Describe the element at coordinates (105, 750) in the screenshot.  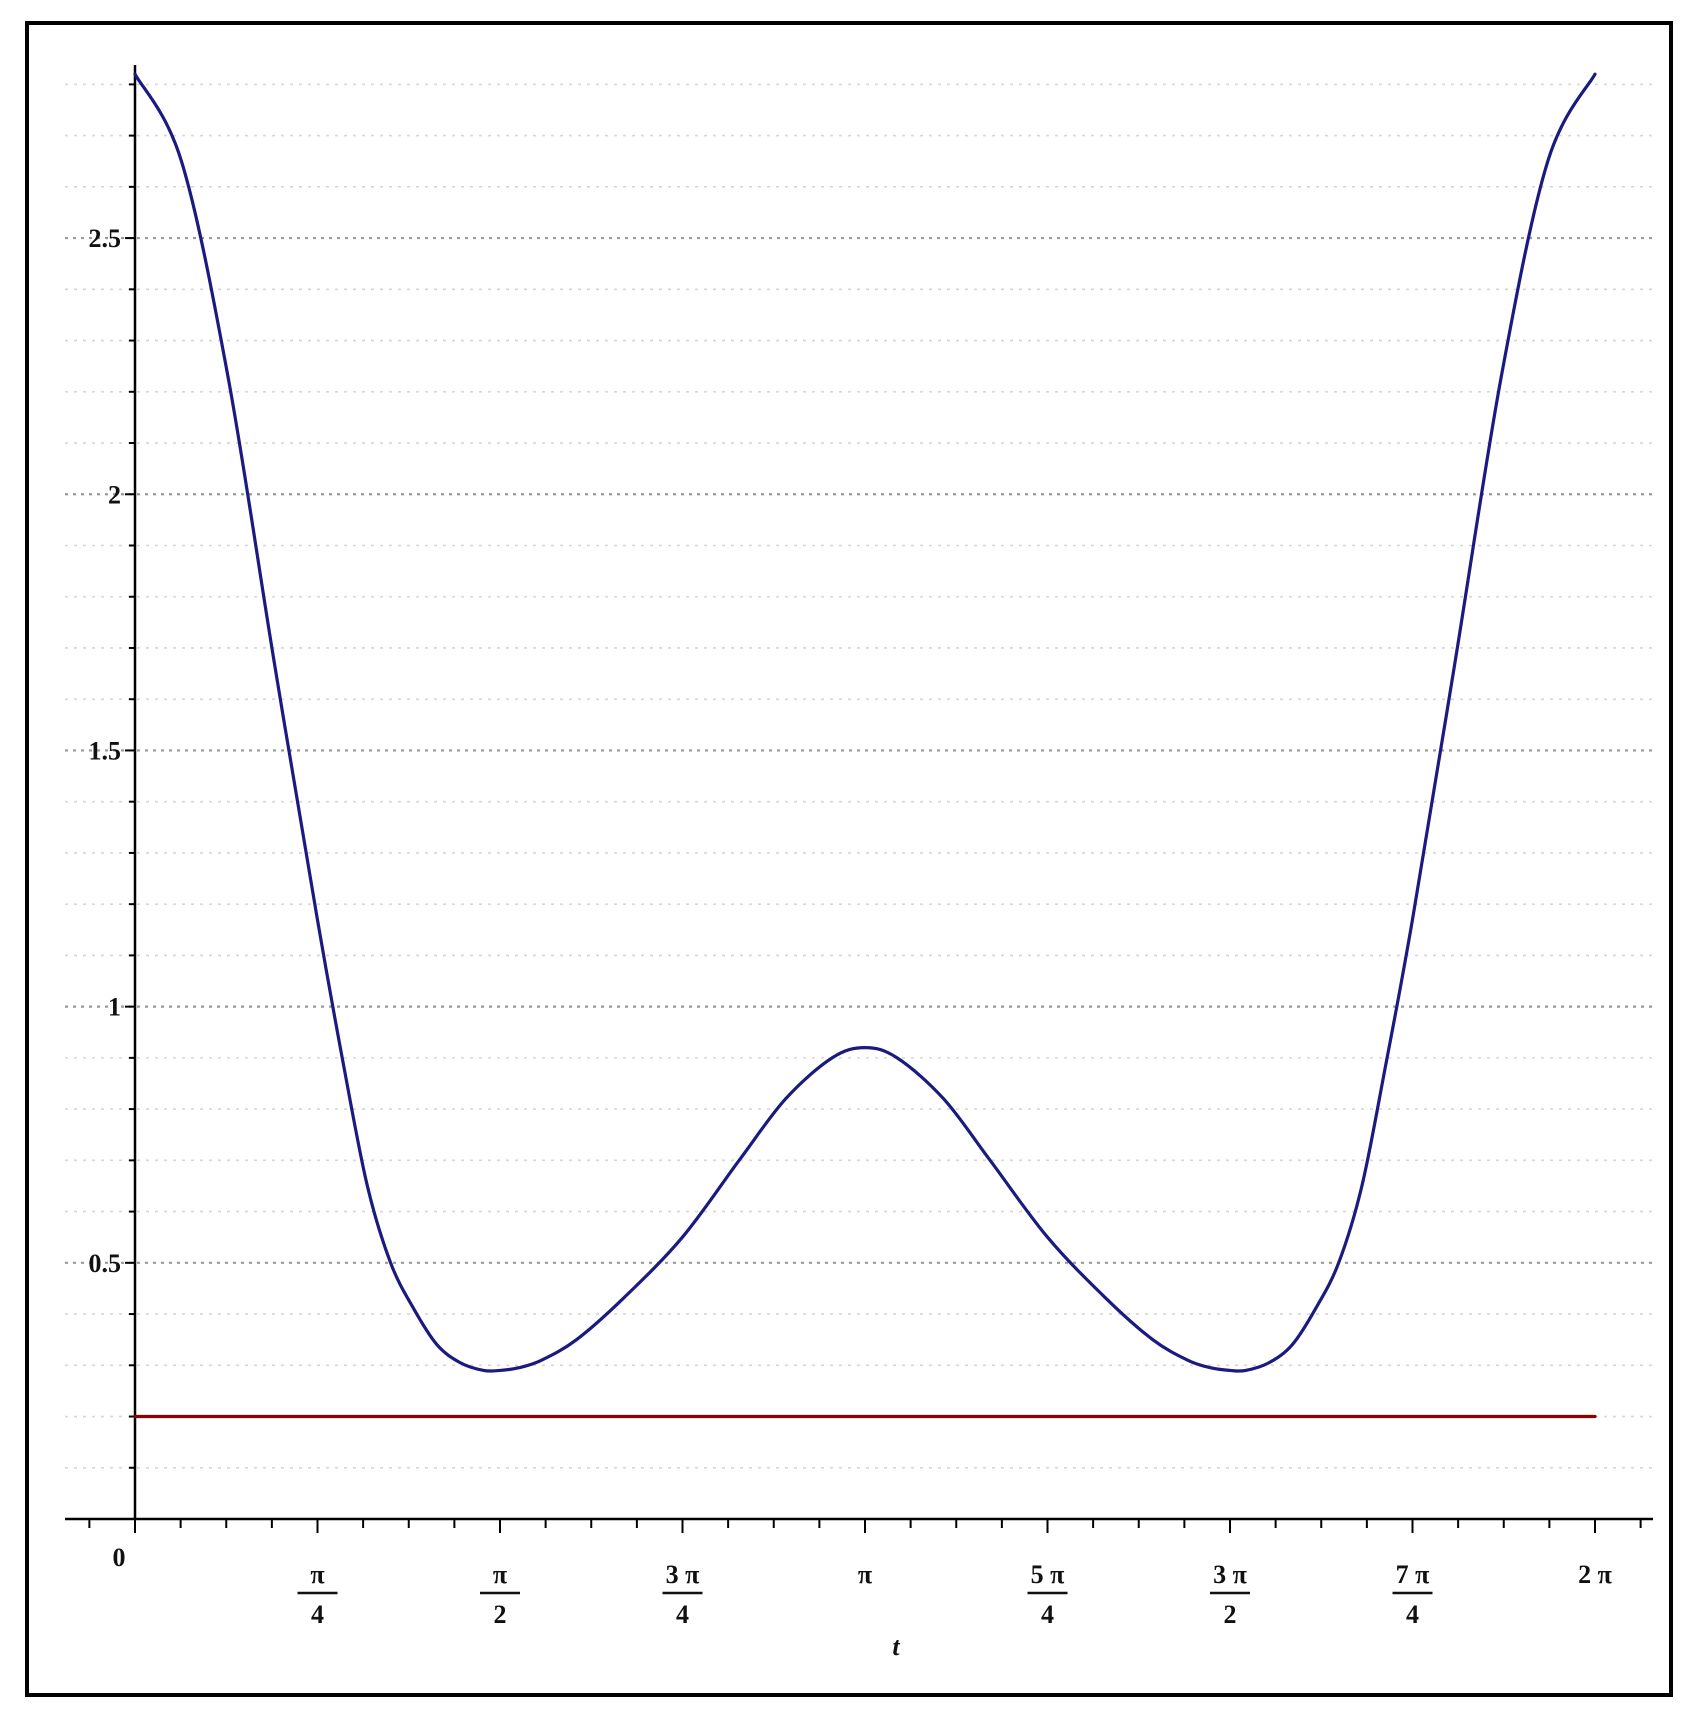
I see `y-tick-label: 1.5` at that location.